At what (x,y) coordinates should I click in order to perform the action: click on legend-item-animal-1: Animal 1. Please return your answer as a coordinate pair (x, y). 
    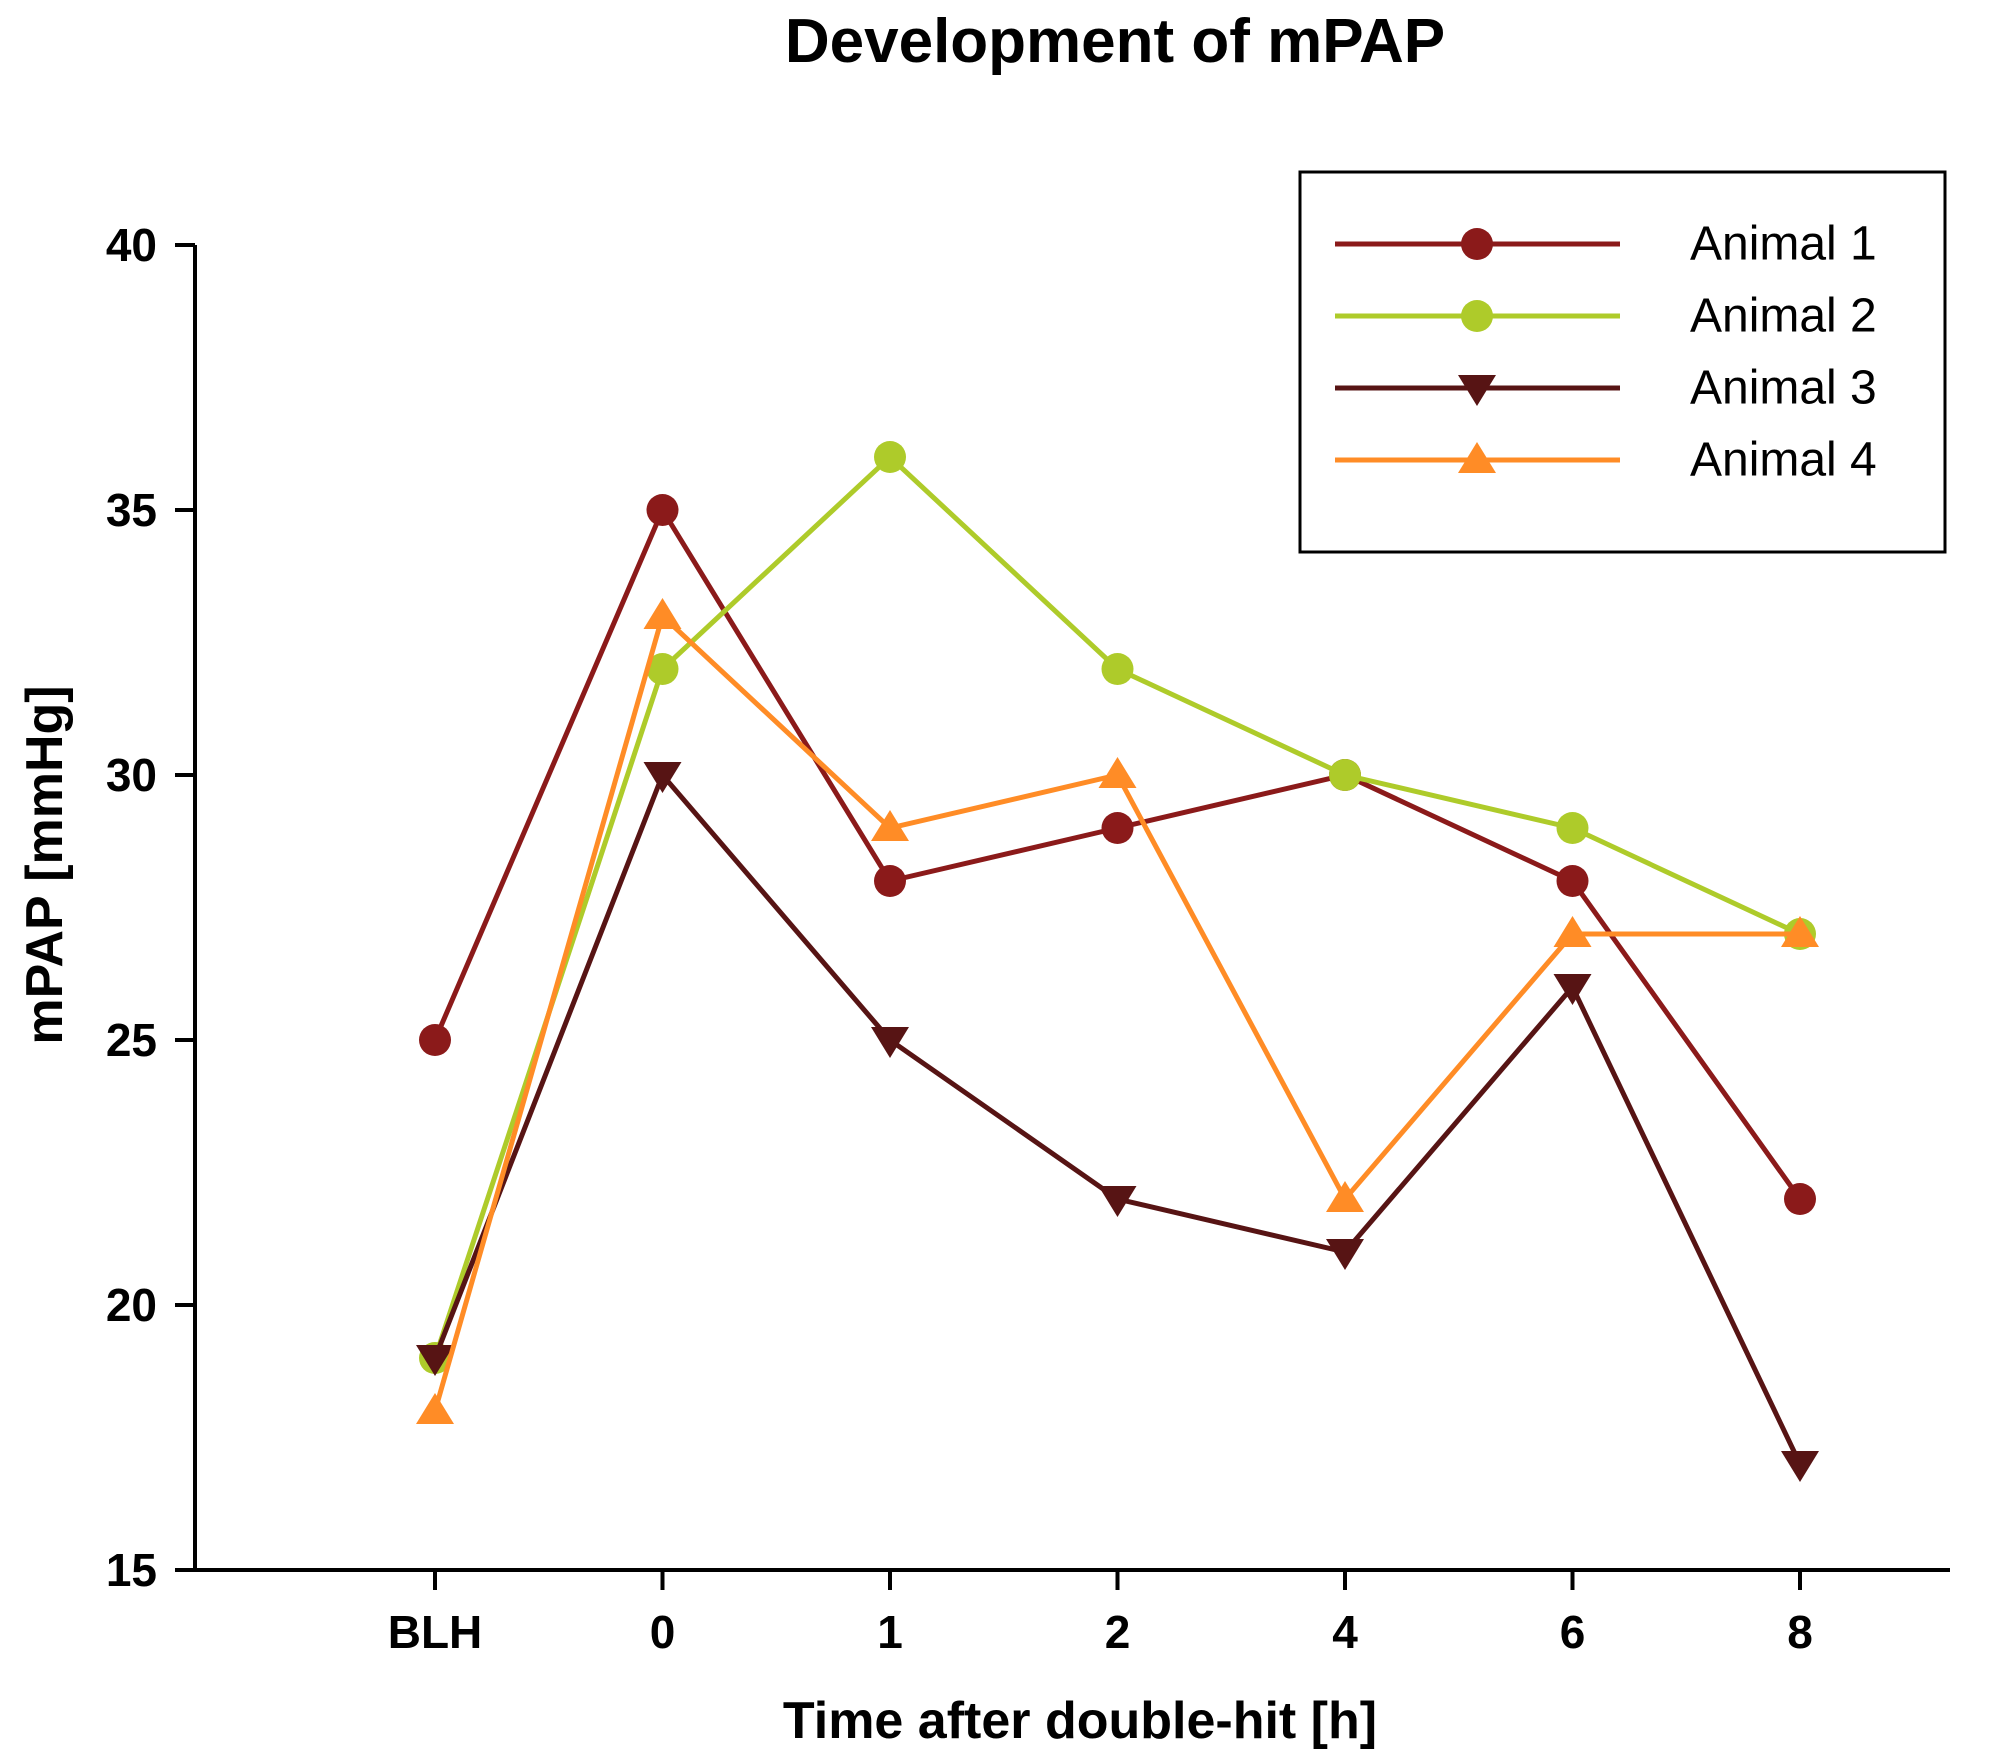
    Looking at the image, I should click on (1606, 244).